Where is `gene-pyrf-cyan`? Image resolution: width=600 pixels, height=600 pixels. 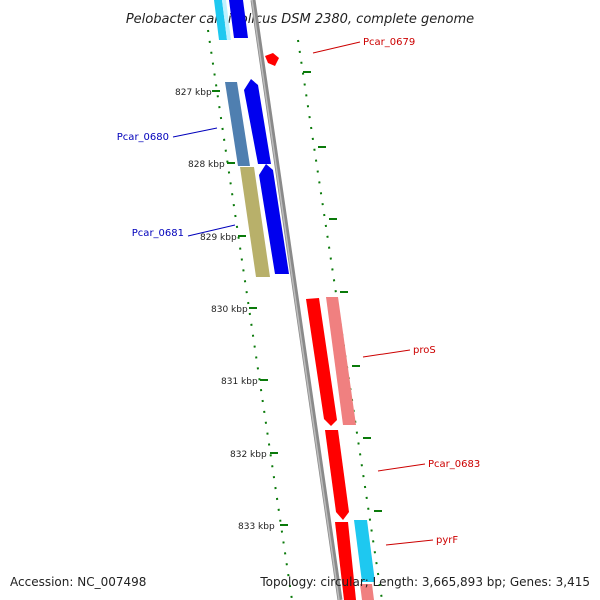 gene-pyrf-cyan is located at coordinates (364, 551).